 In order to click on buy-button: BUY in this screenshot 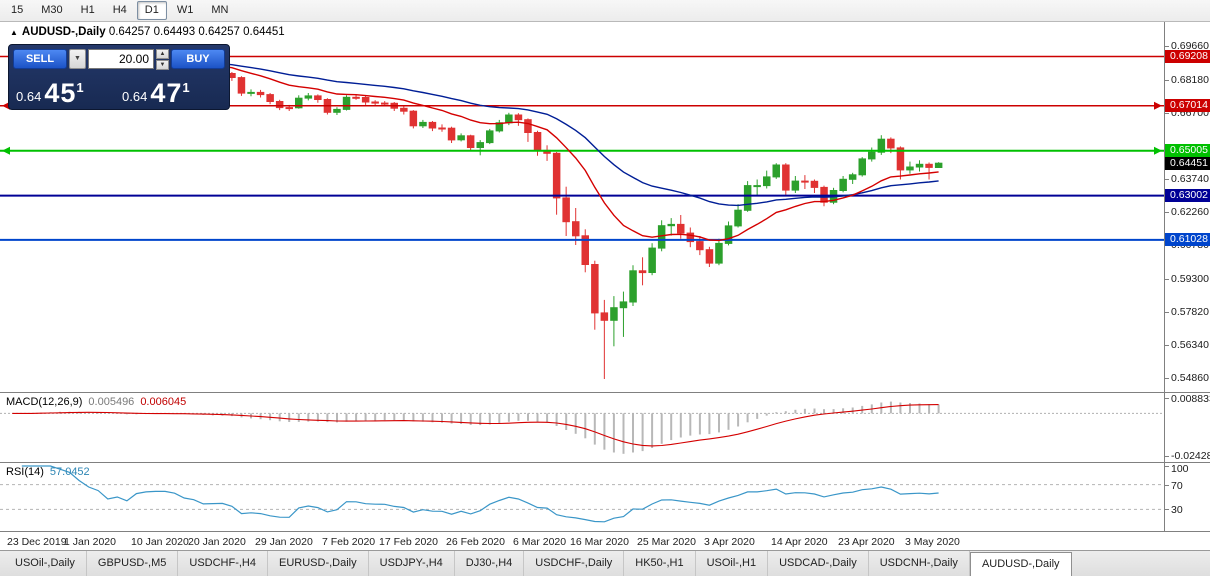, I will do `click(198, 59)`.